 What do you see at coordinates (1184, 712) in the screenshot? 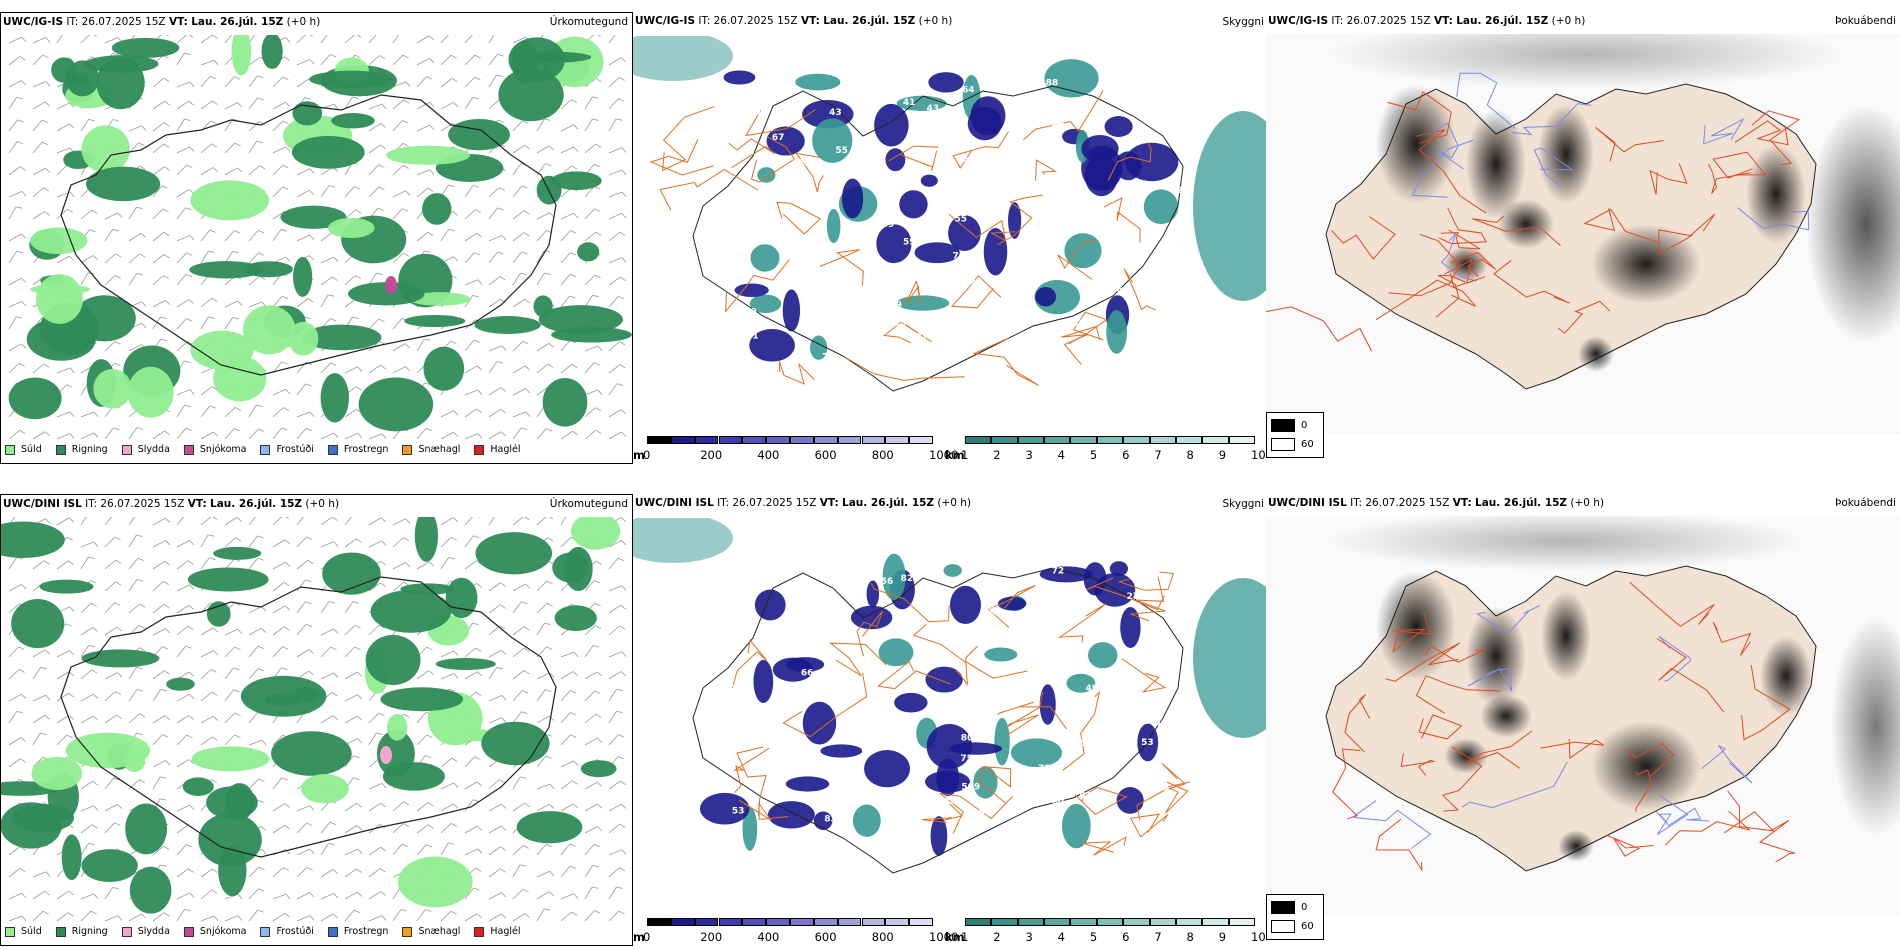
I see `visibility-value-label: 60` at bounding box center [1184, 712].